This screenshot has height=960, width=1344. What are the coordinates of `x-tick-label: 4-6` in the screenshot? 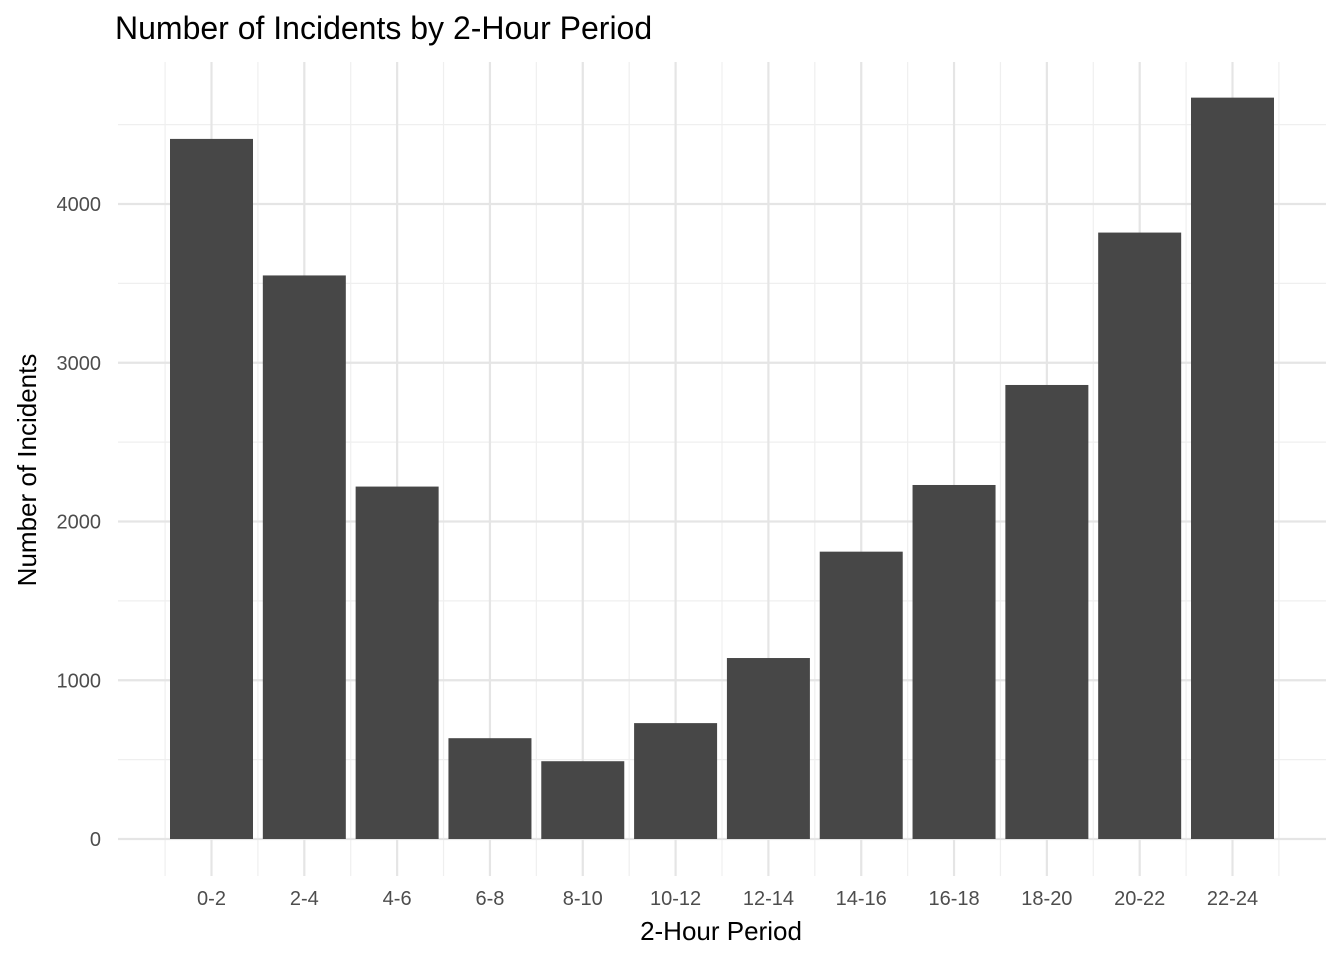 It's located at (397, 899).